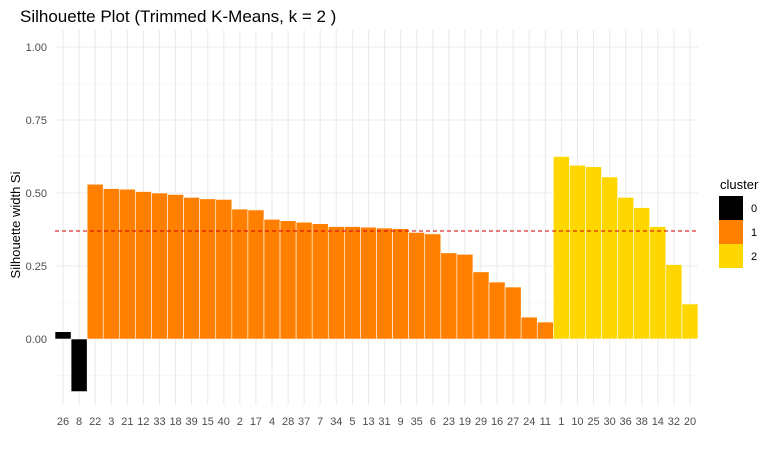  What do you see at coordinates (111, 422) in the screenshot?
I see `x-tick-label: 3` at bounding box center [111, 422].